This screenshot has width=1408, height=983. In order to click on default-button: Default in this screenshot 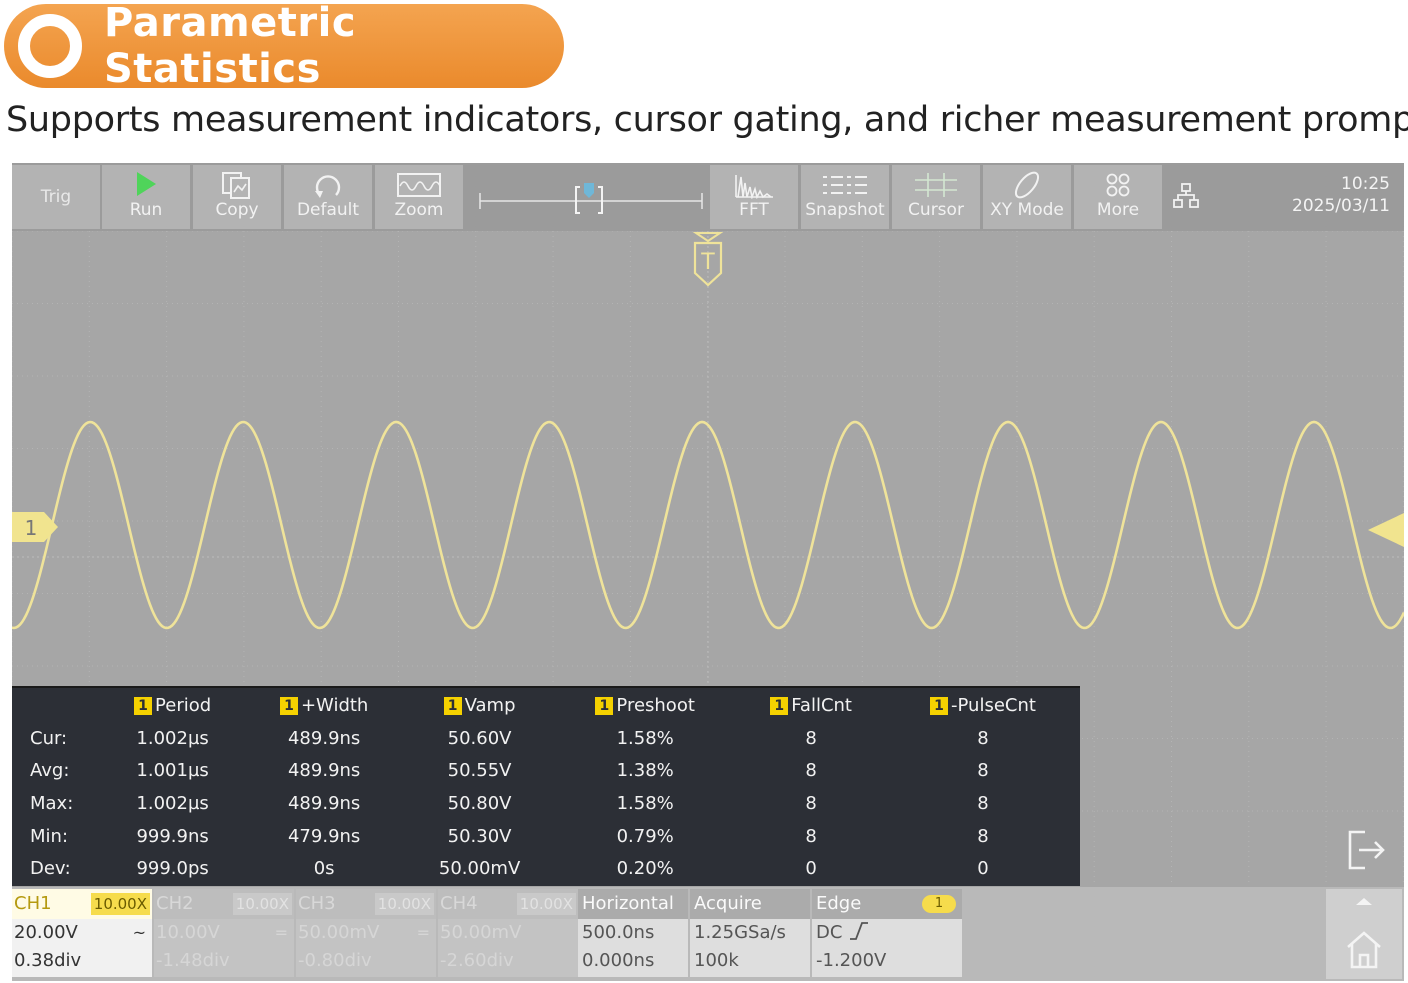, I will do `click(328, 197)`.